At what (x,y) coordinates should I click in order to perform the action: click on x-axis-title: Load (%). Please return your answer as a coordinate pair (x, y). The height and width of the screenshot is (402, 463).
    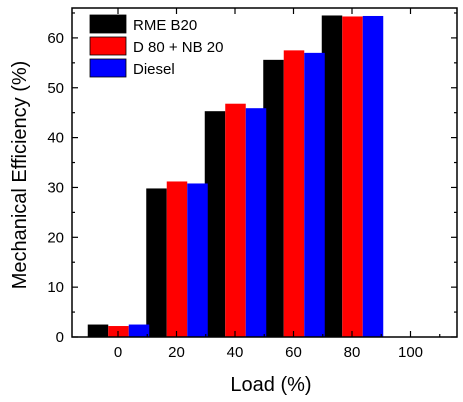
    Looking at the image, I should click on (270, 385).